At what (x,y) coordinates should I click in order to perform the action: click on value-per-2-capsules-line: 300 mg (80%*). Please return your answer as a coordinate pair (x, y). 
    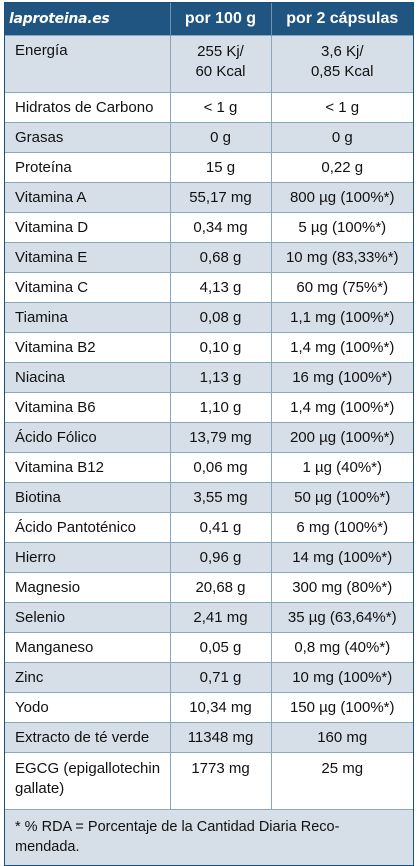
    Looking at the image, I should click on (342, 587).